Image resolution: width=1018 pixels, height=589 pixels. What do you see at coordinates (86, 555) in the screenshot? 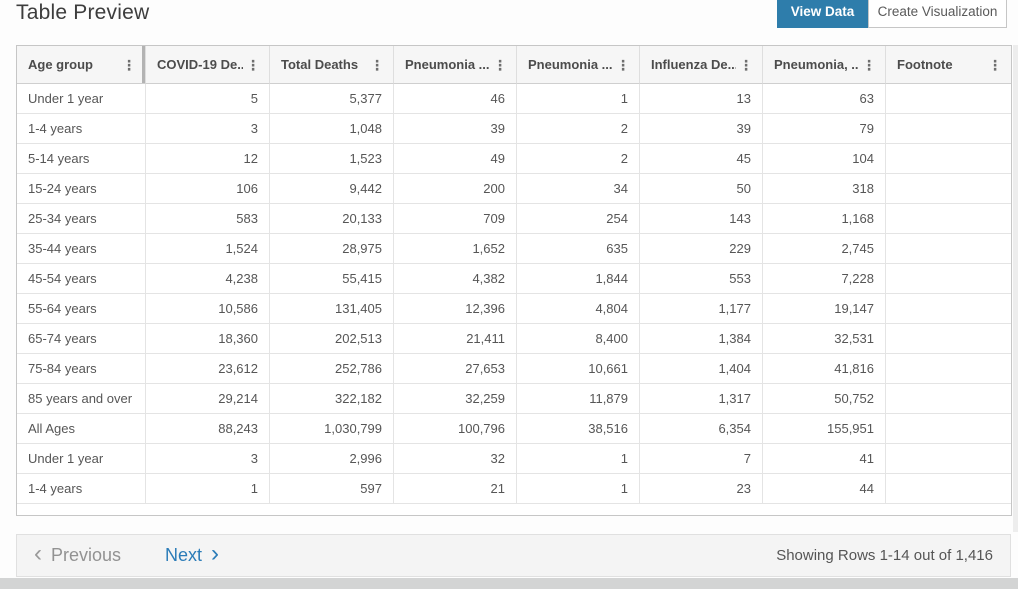
I see `previous-label: Previous` at bounding box center [86, 555].